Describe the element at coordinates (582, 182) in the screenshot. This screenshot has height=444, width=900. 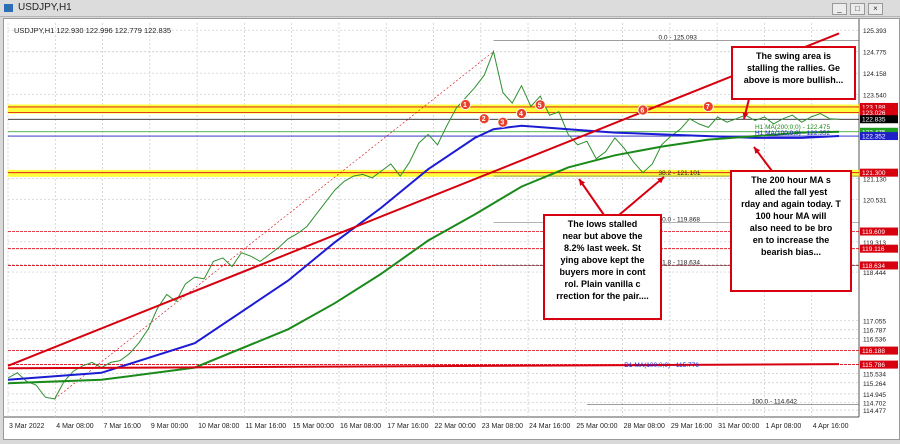
I see `arrow-lows-1-head` at that location.